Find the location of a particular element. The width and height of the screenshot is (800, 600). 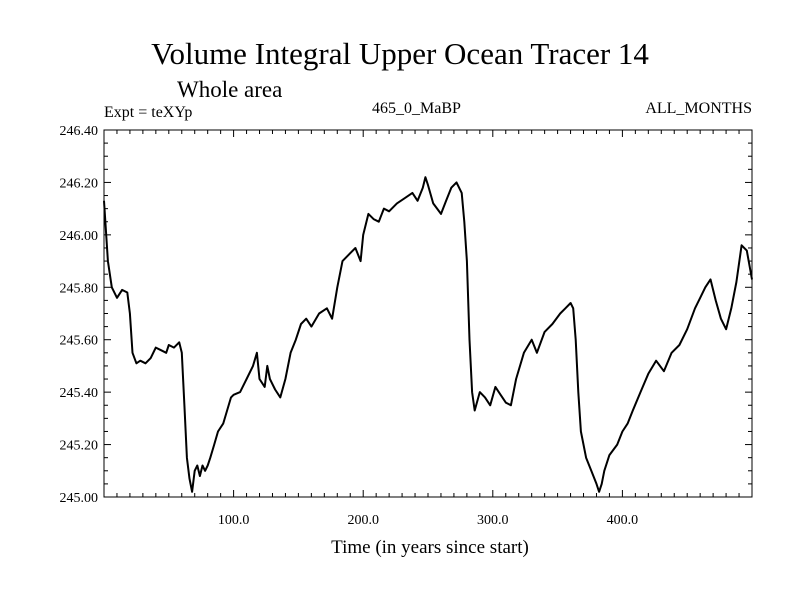

y-tick-label: 245.80 is located at coordinates (79, 288).